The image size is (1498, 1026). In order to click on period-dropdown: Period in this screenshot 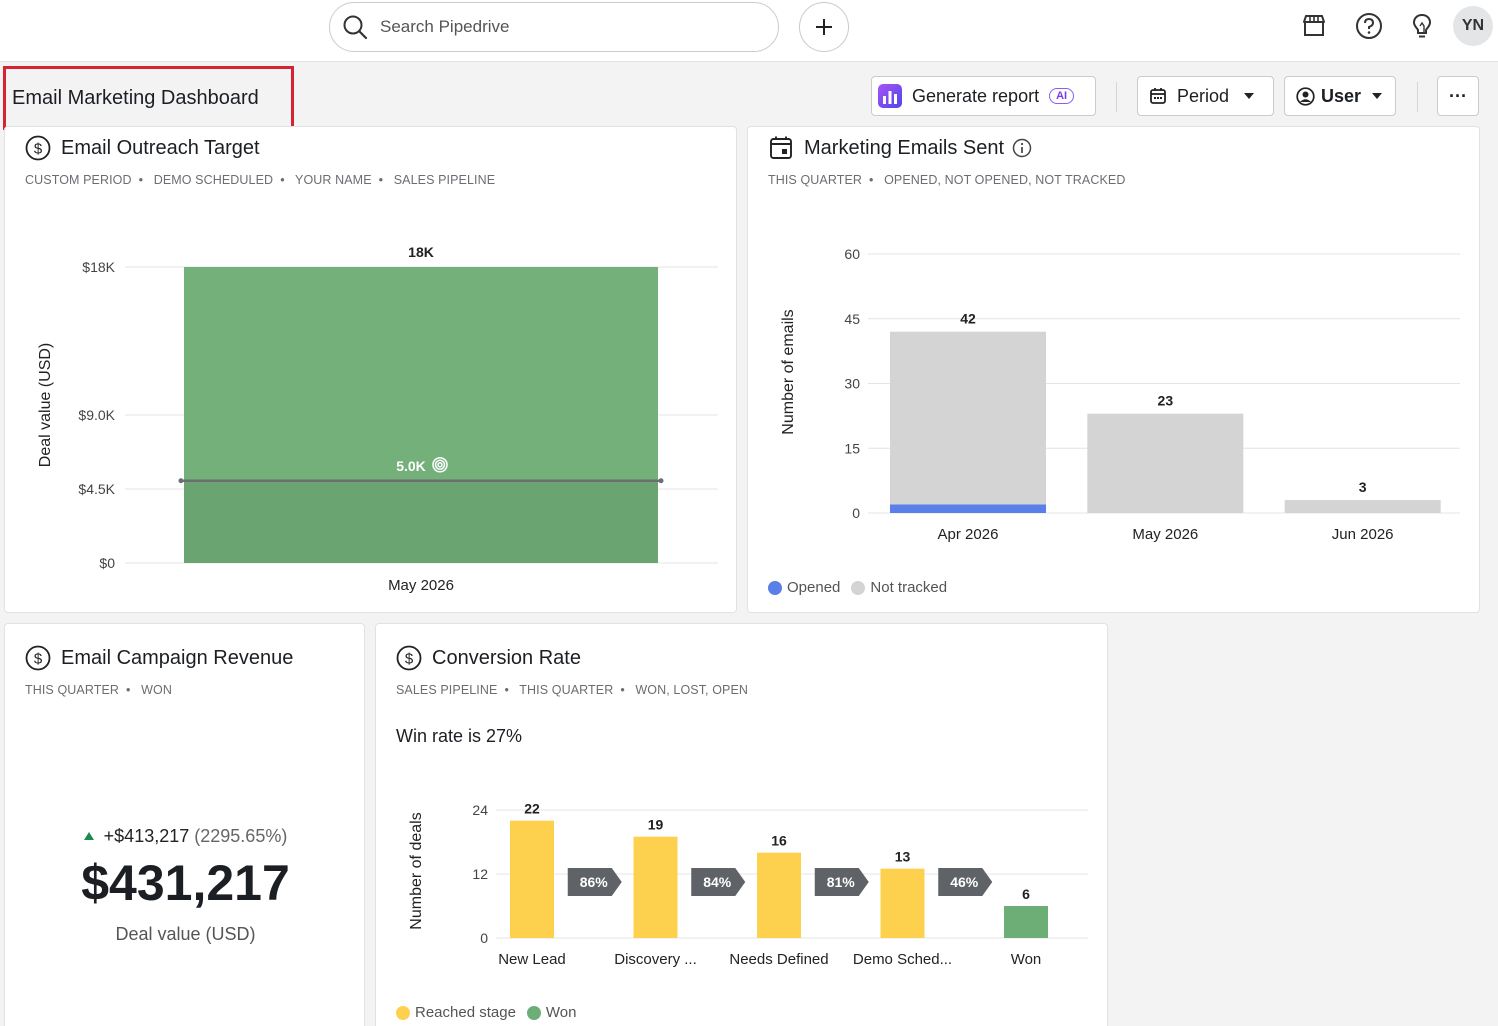, I will do `click(1205, 96)`.